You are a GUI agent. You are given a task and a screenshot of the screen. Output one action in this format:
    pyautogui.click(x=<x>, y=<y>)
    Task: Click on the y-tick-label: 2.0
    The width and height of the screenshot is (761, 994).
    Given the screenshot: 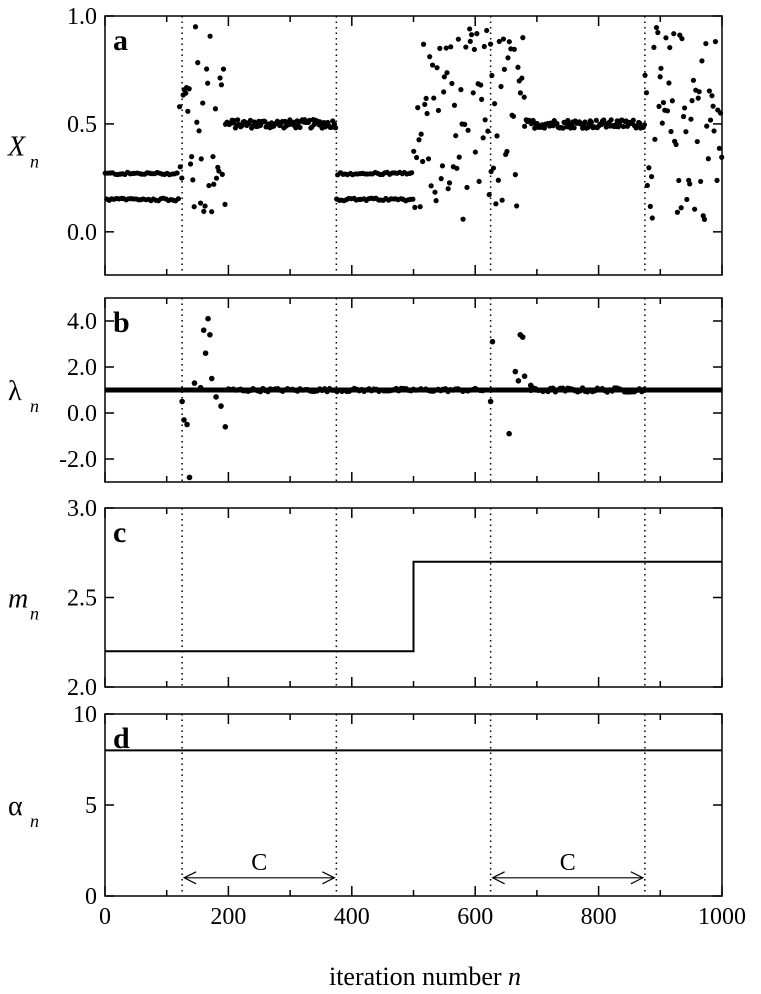 What is the action you would take?
    pyautogui.click(x=82, y=688)
    